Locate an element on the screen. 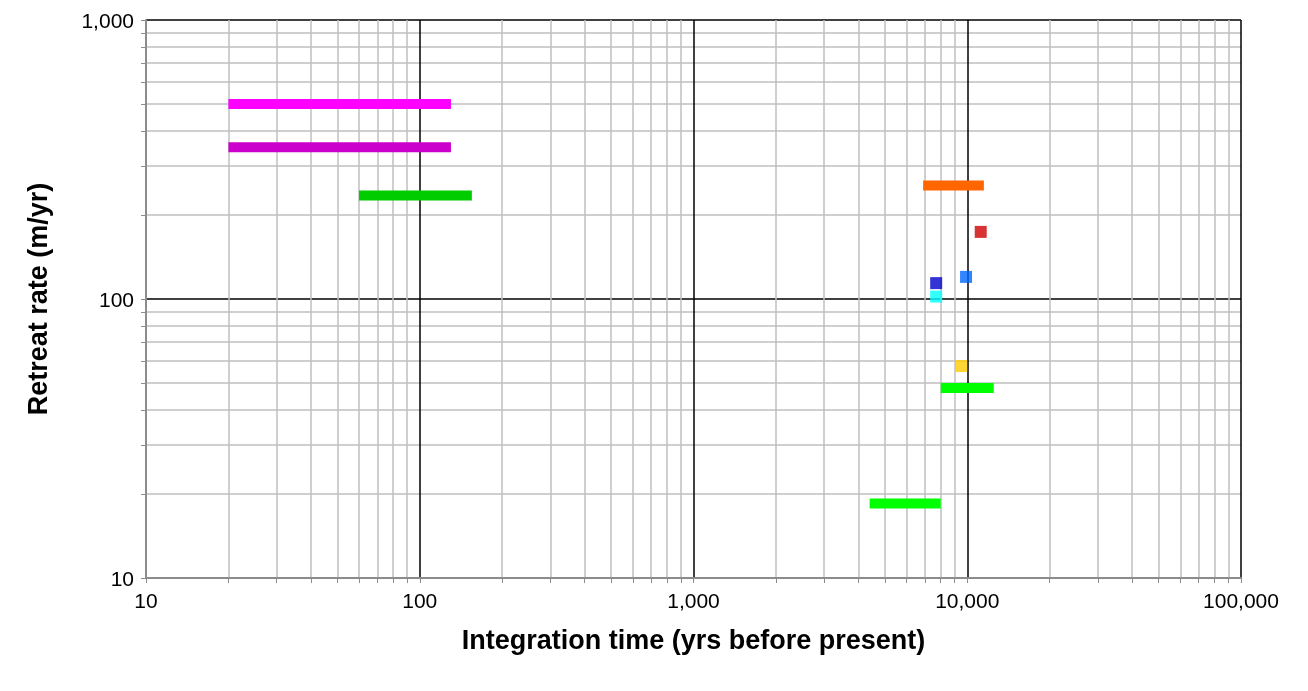 The width and height of the screenshot is (1308, 691). y-axis-title: Retreat rate (m/yr) is located at coordinates (37, 299).